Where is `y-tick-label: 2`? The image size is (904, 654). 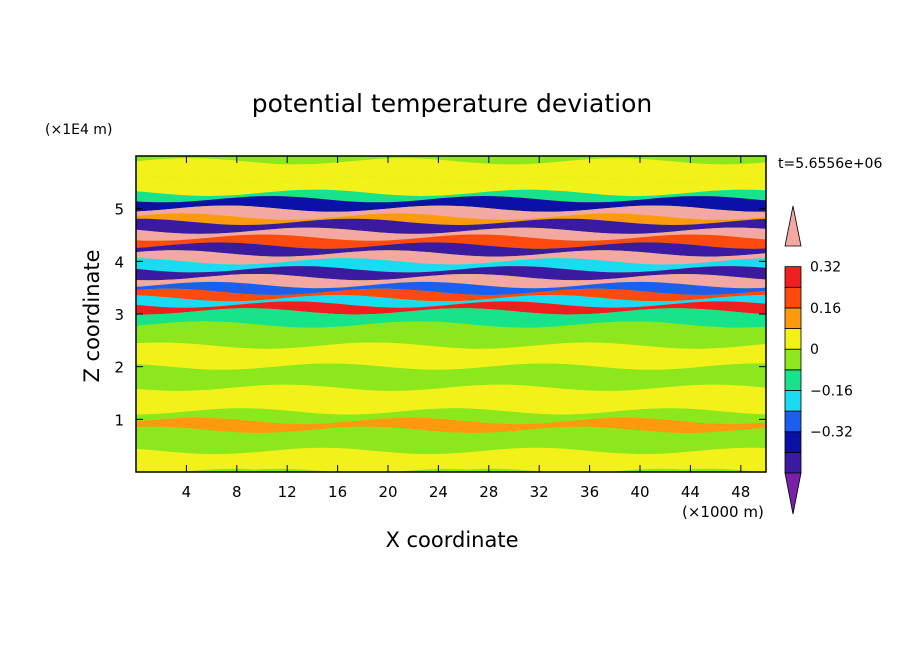 y-tick-label: 2 is located at coordinates (119, 368).